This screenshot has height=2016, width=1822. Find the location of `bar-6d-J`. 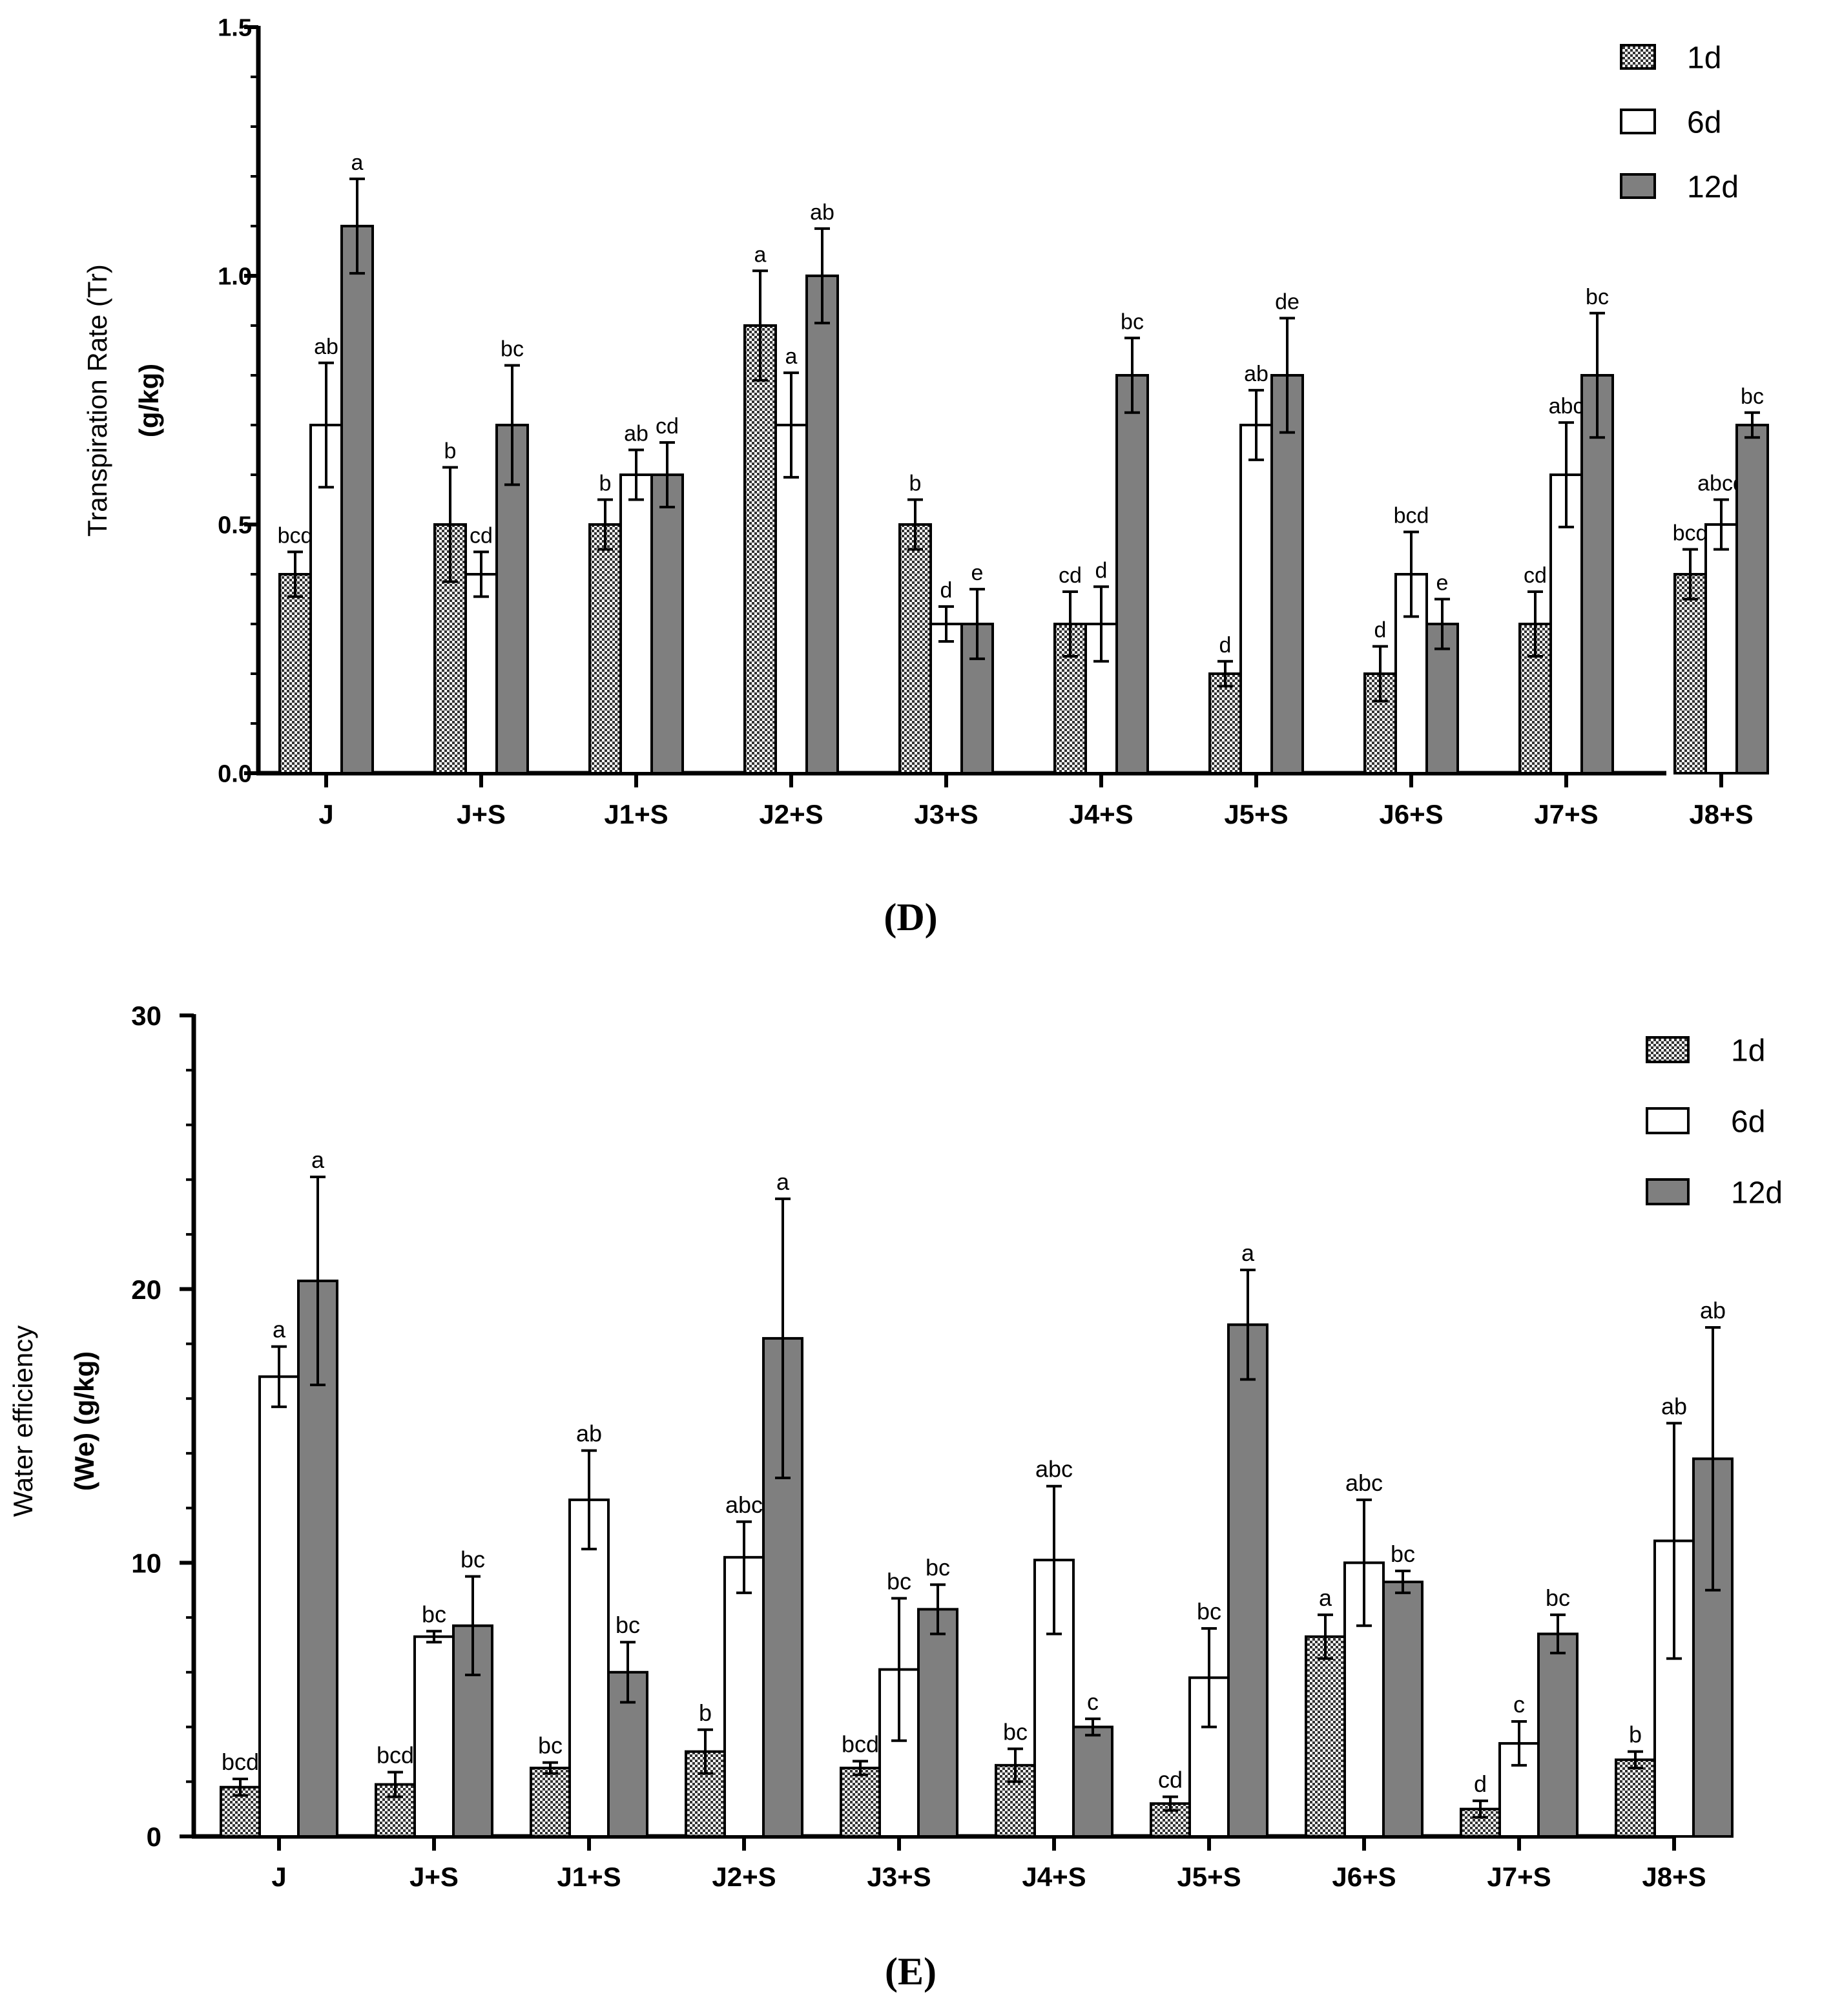

bar-6d-J is located at coordinates (279, 1606).